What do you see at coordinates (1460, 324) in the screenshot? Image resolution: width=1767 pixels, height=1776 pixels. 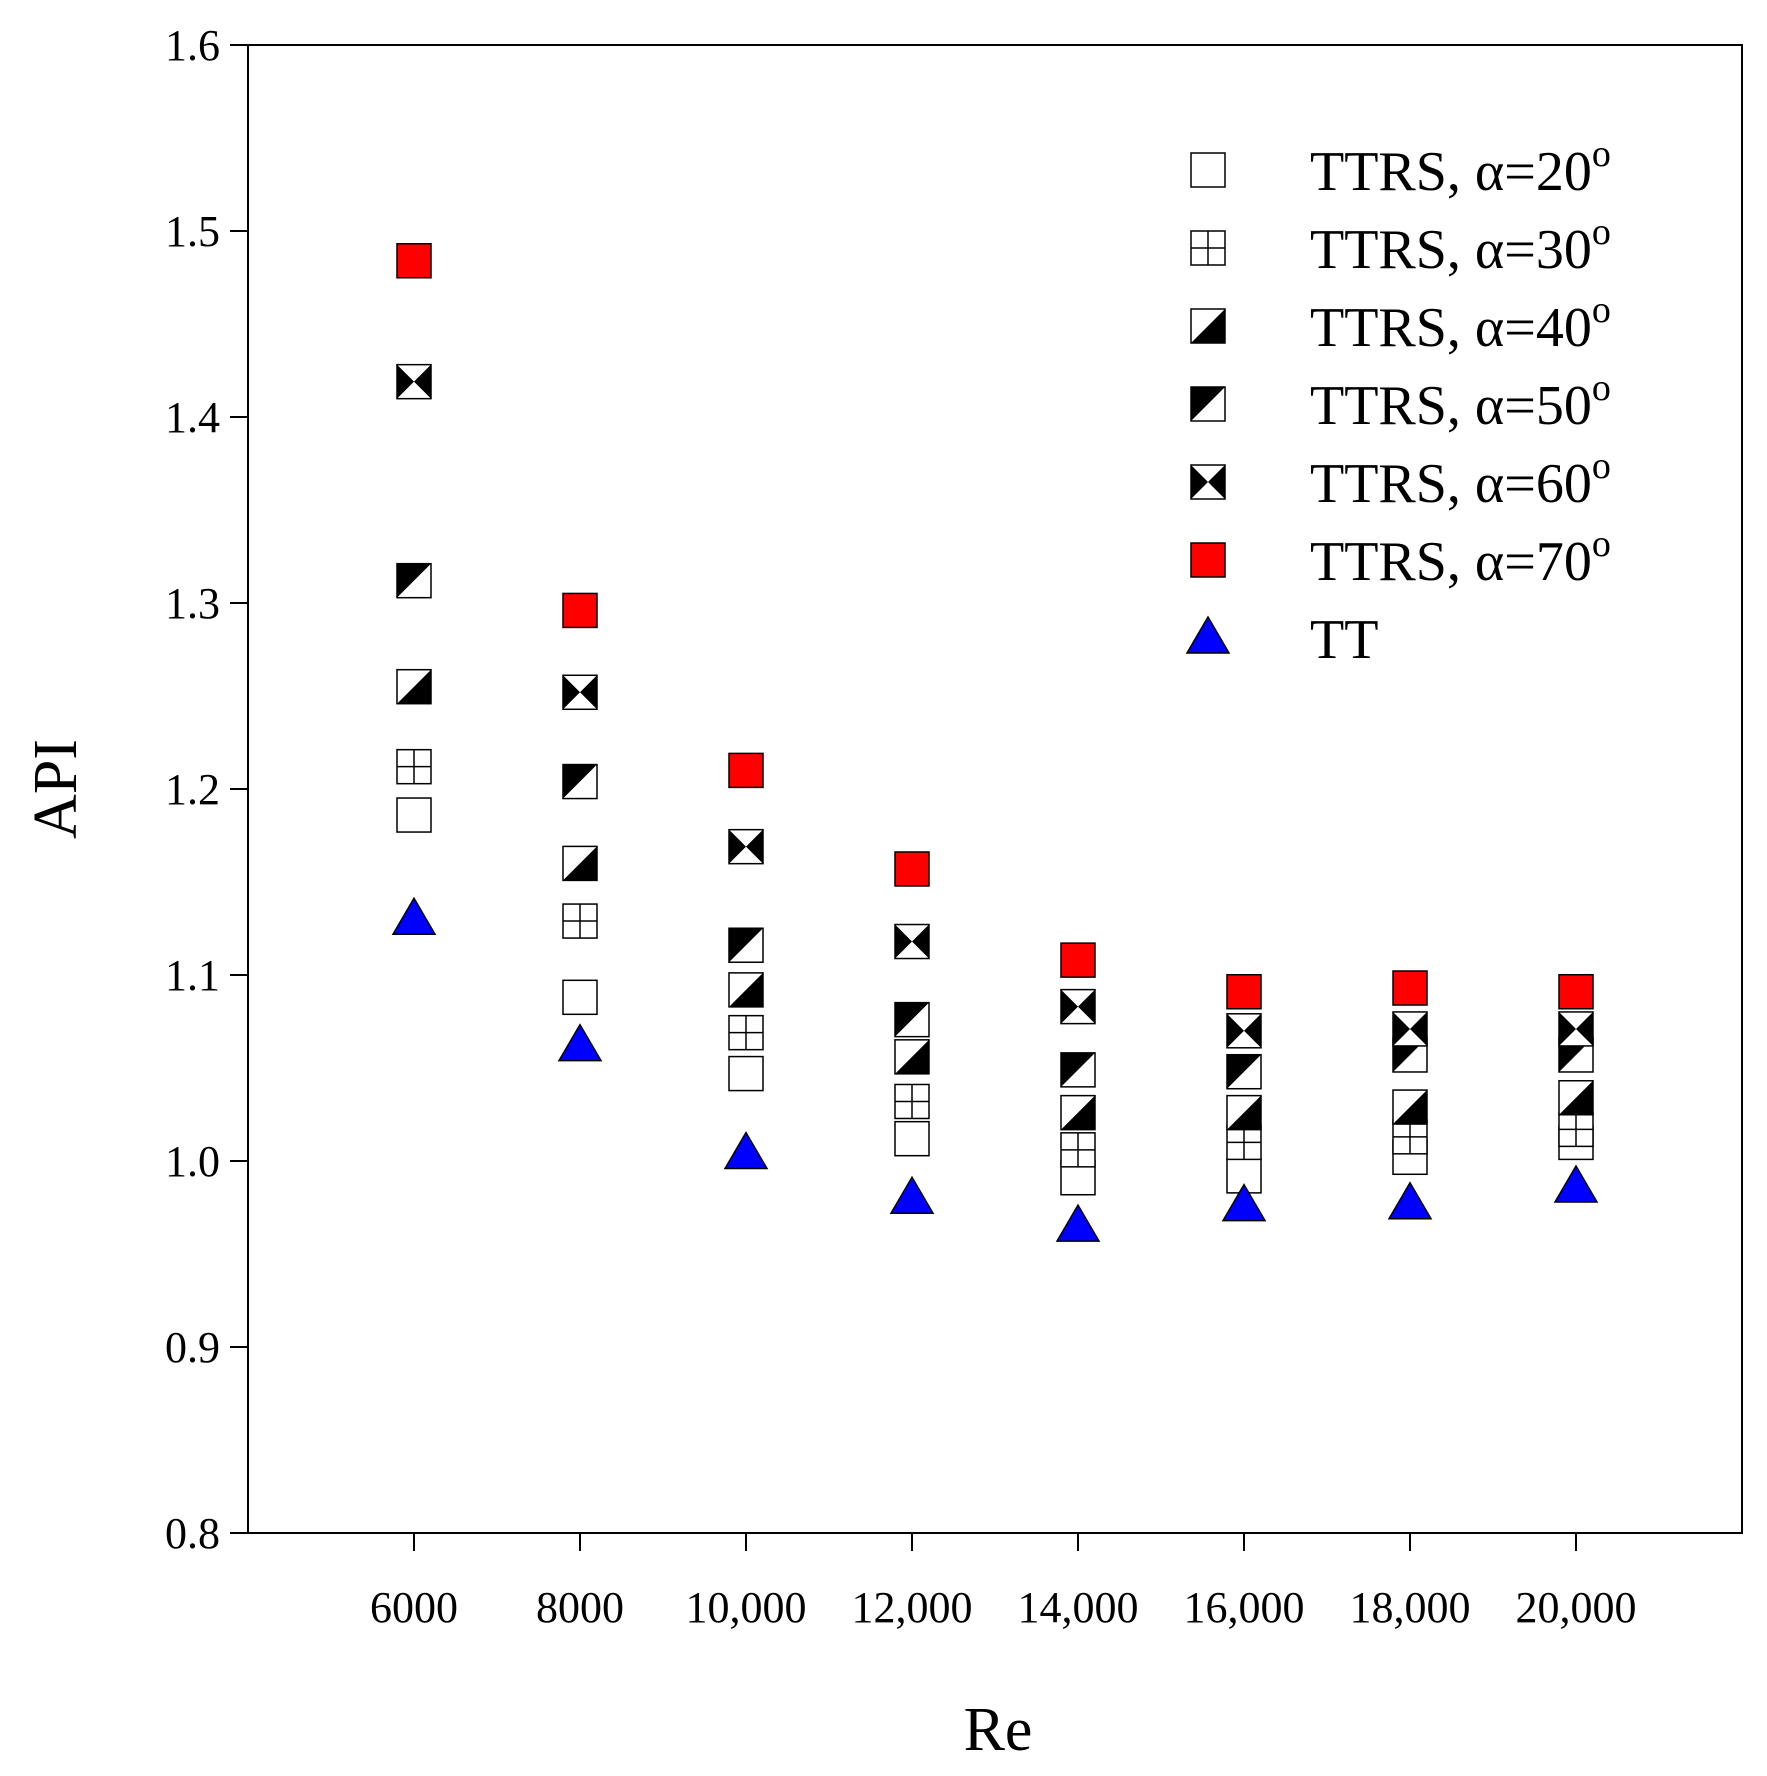 I see `legend-label-2: TTRS, α=40o` at bounding box center [1460, 324].